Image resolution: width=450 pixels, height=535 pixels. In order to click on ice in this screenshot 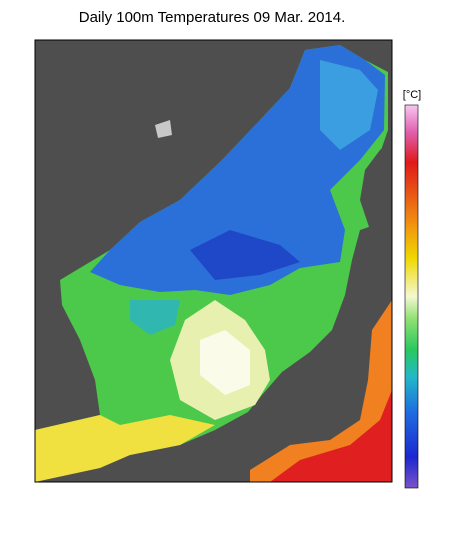, I will do `click(163, 129)`.